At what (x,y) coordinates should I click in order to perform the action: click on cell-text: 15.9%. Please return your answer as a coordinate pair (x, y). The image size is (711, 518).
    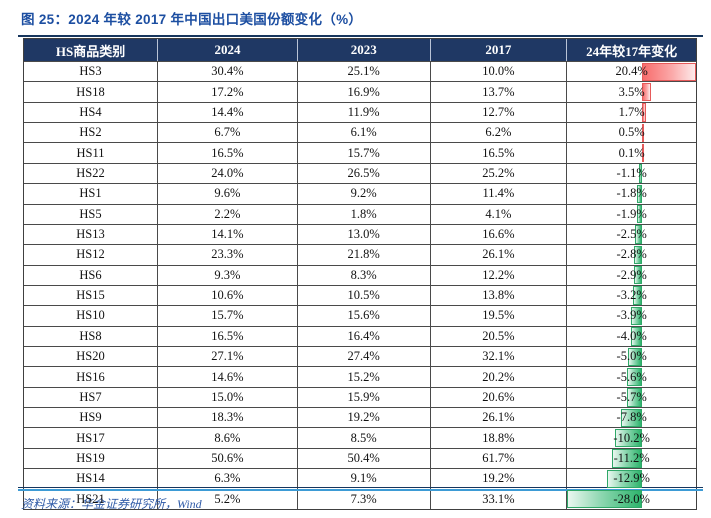
    Looking at the image, I should click on (363, 396).